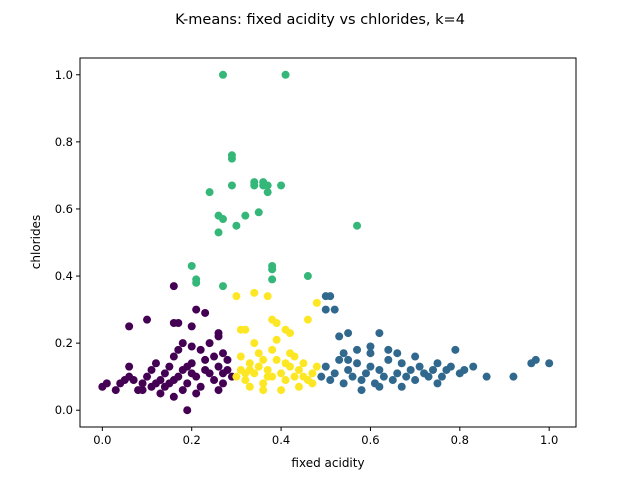  Describe the element at coordinates (36, 242) in the screenshot. I see `y-axis-label: chlorides` at that location.